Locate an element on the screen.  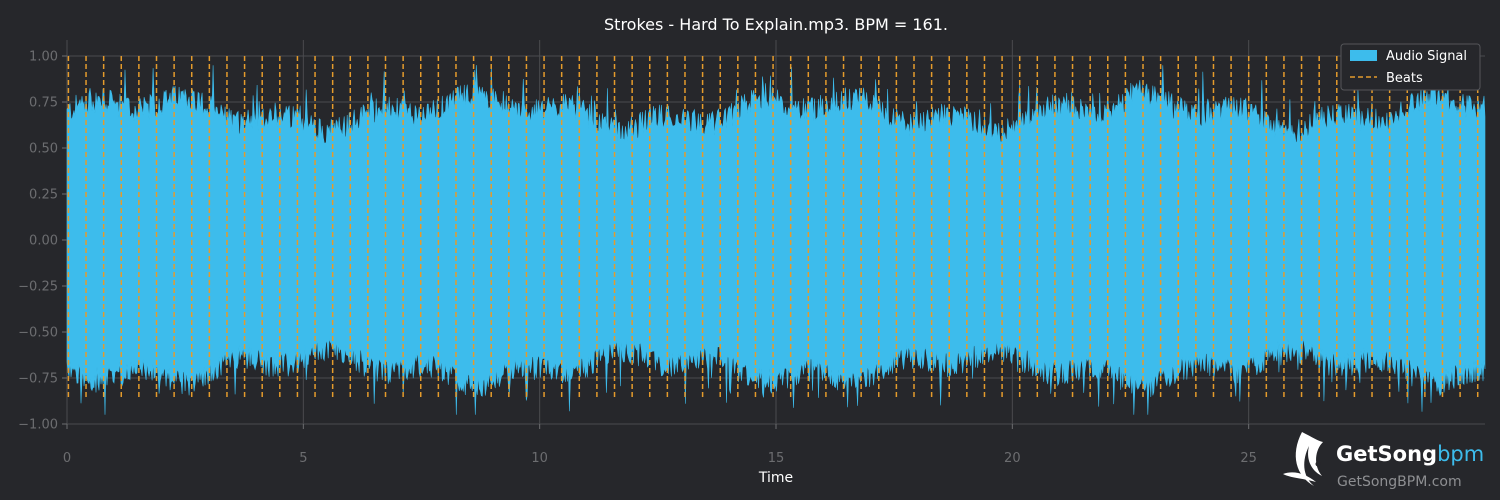
y-tick-label: 0.00 is located at coordinates (43, 241).